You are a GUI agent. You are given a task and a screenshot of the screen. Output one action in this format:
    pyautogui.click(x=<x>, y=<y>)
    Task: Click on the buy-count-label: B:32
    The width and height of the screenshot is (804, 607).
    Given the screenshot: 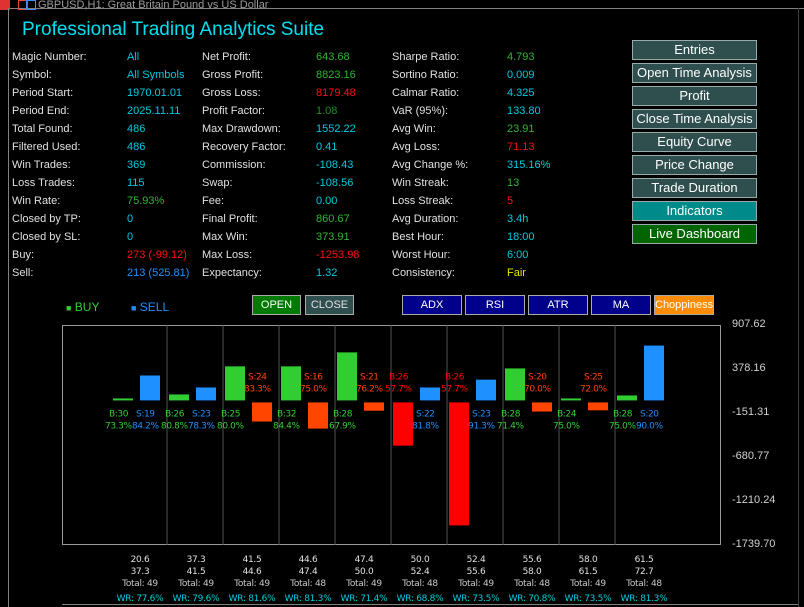 What is the action you would take?
    pyautogui.click(x=286, y=414)
    